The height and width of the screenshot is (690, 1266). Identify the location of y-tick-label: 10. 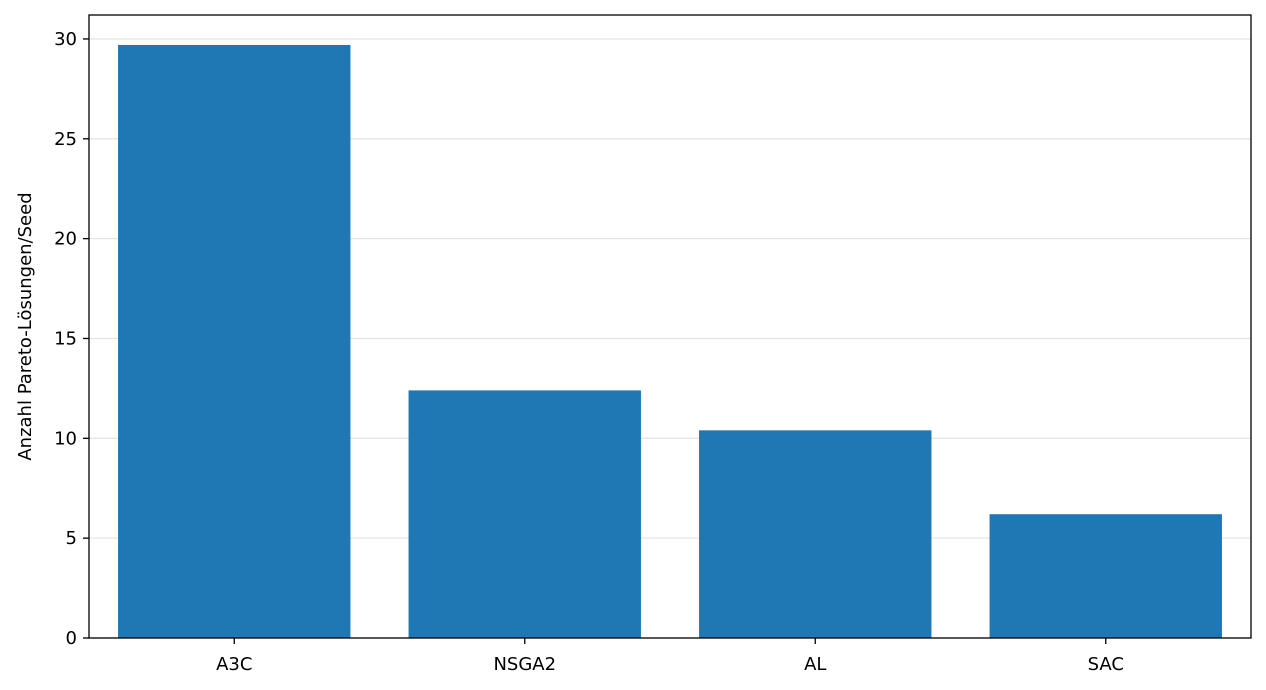
(65, 438).